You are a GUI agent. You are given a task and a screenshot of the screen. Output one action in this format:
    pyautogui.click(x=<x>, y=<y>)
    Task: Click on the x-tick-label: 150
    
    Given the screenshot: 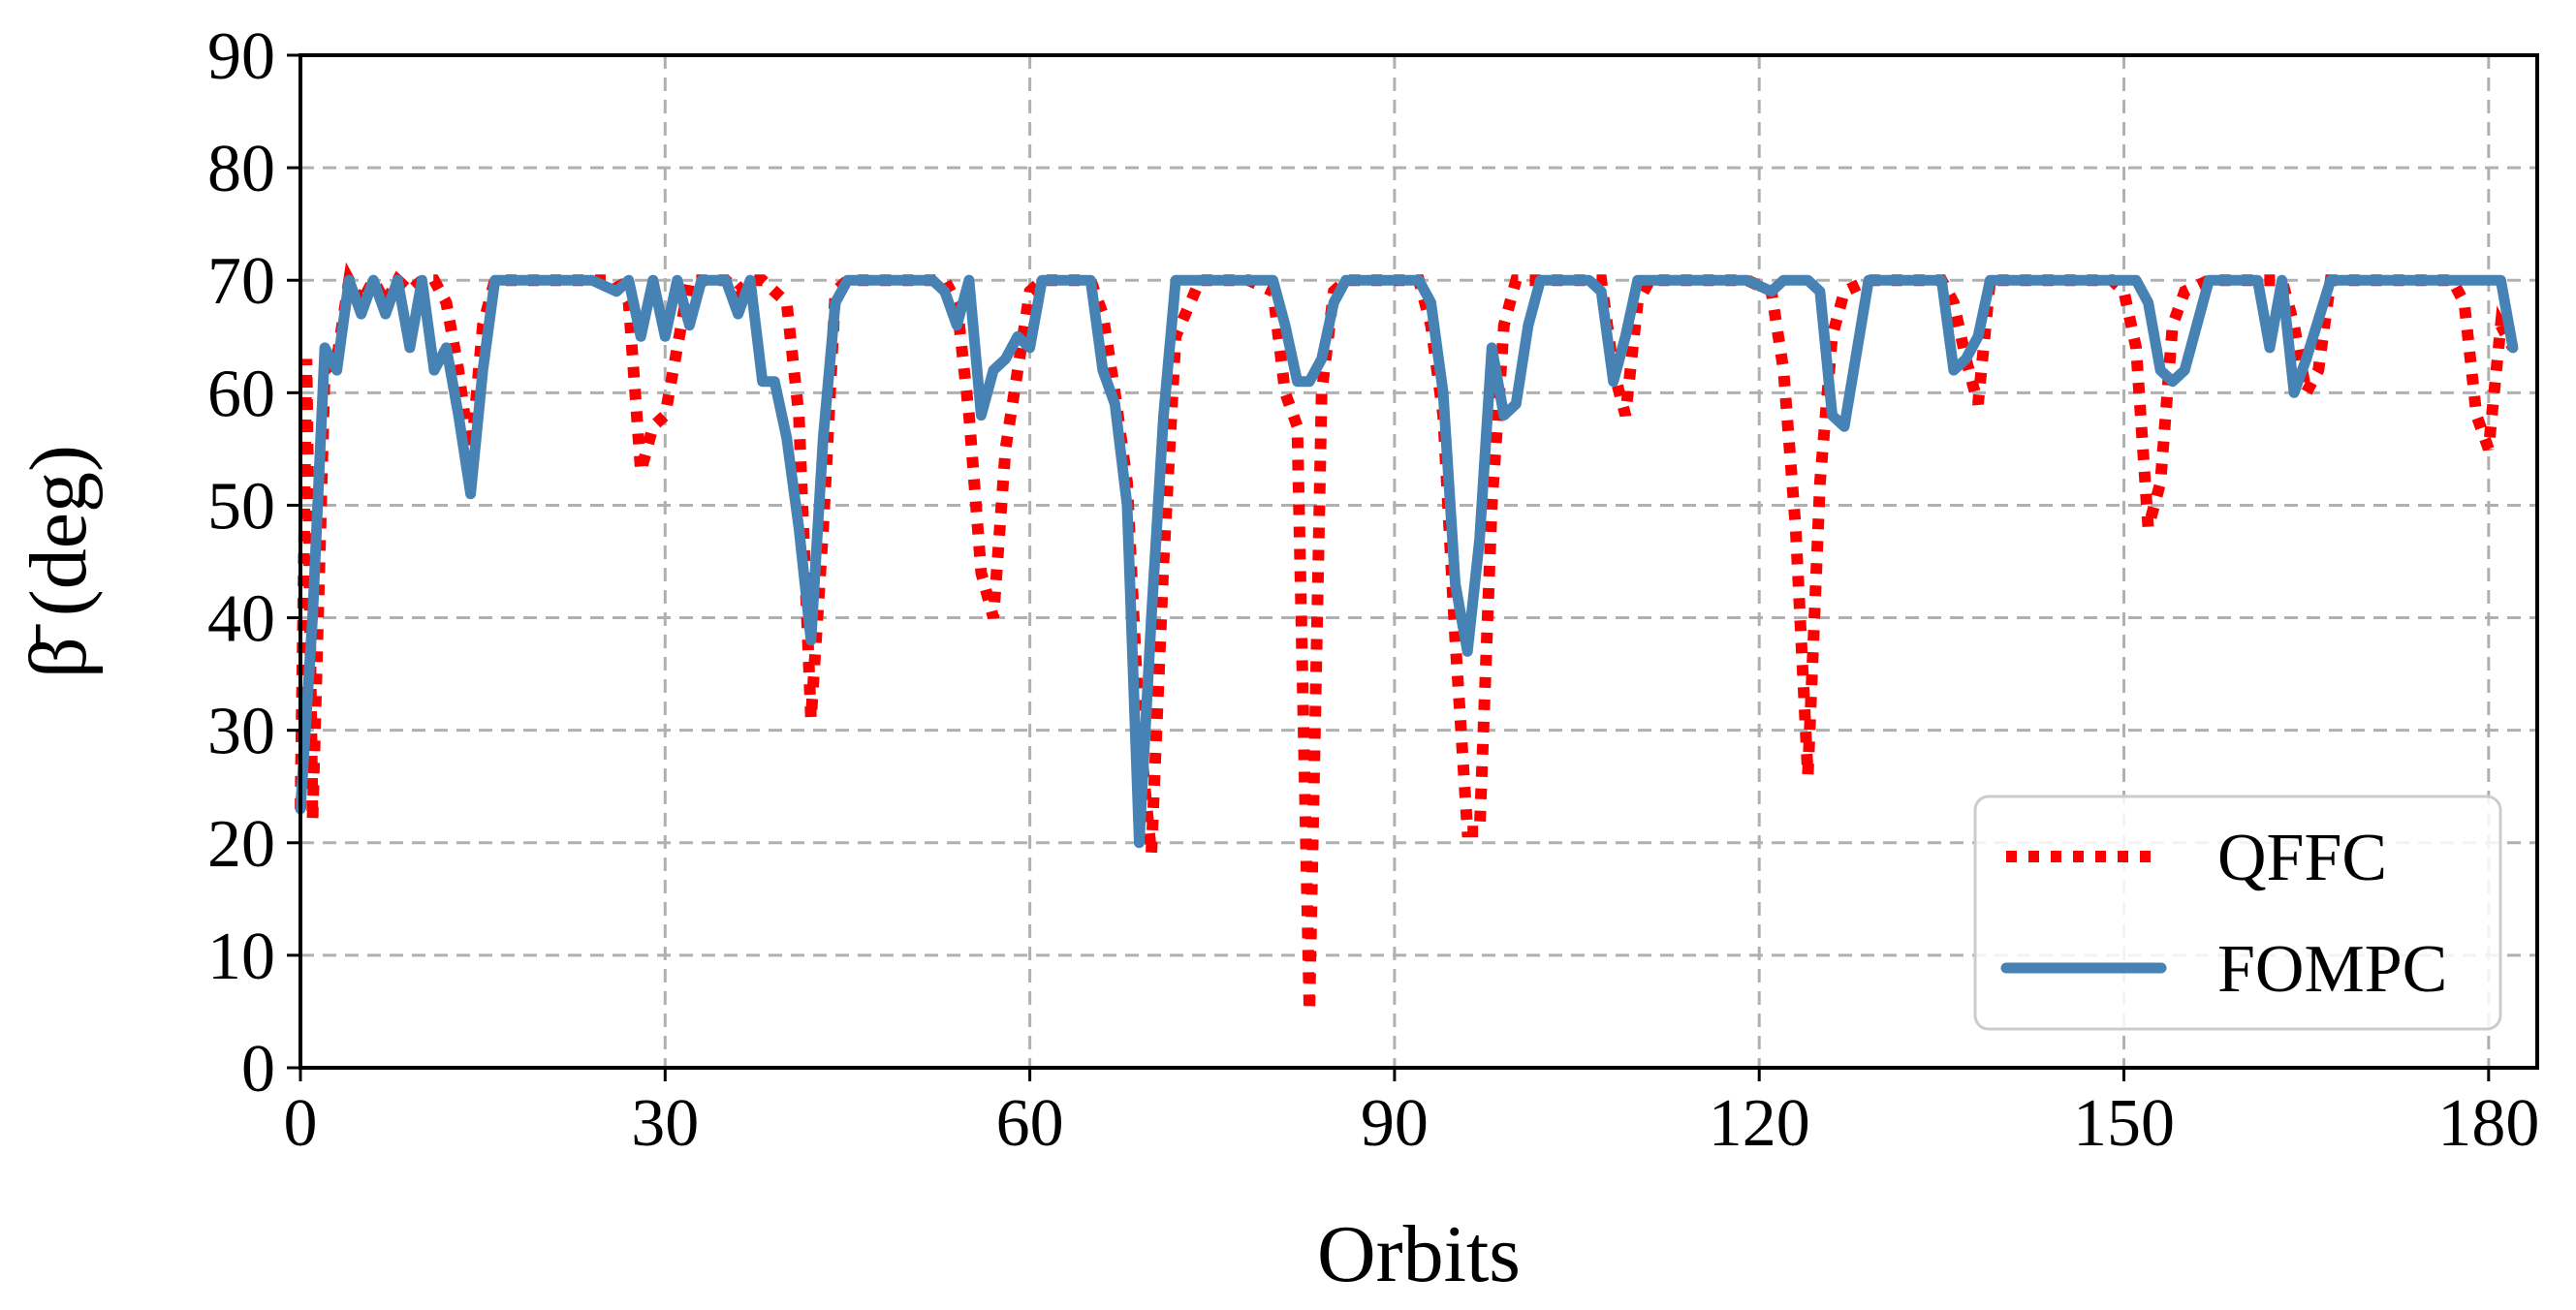 What is the action you would take?
    pyautogui.click(x=2124, y=1123)
    